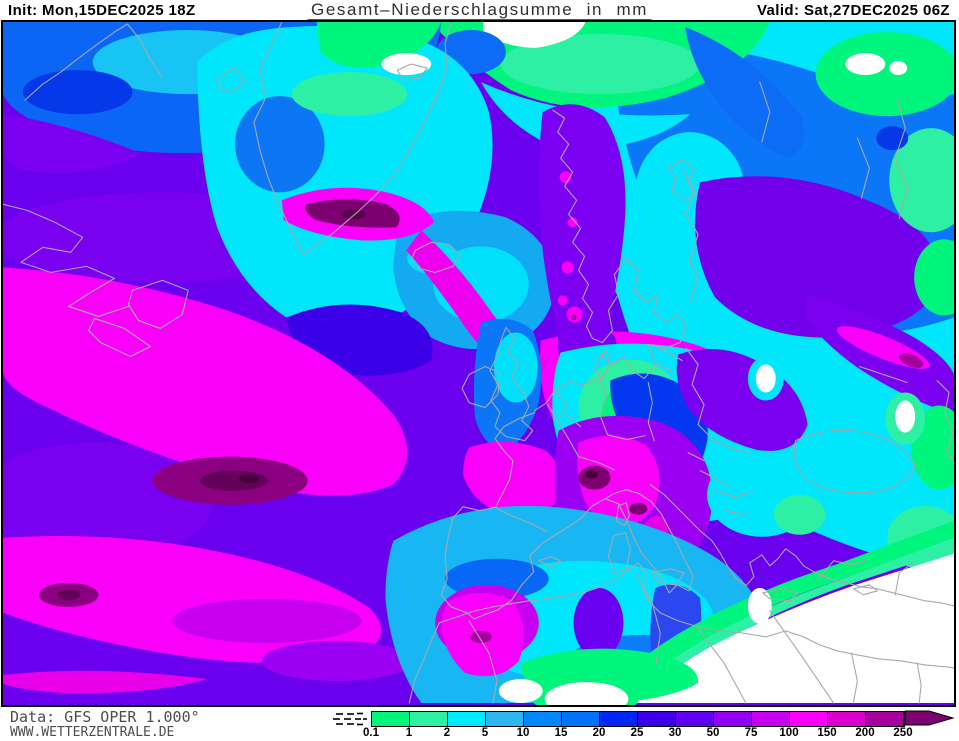 The width and height of the screenshot is (959, 741). I want to click on legend-arrow-max-icon, so click(930, 718).